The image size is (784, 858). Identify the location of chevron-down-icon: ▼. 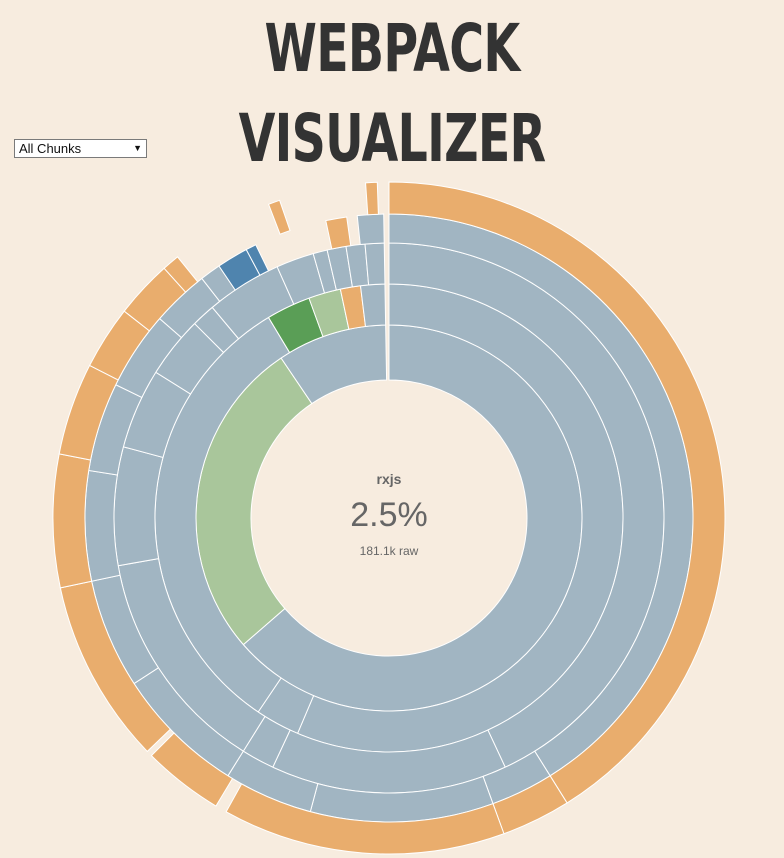
(137, 148).